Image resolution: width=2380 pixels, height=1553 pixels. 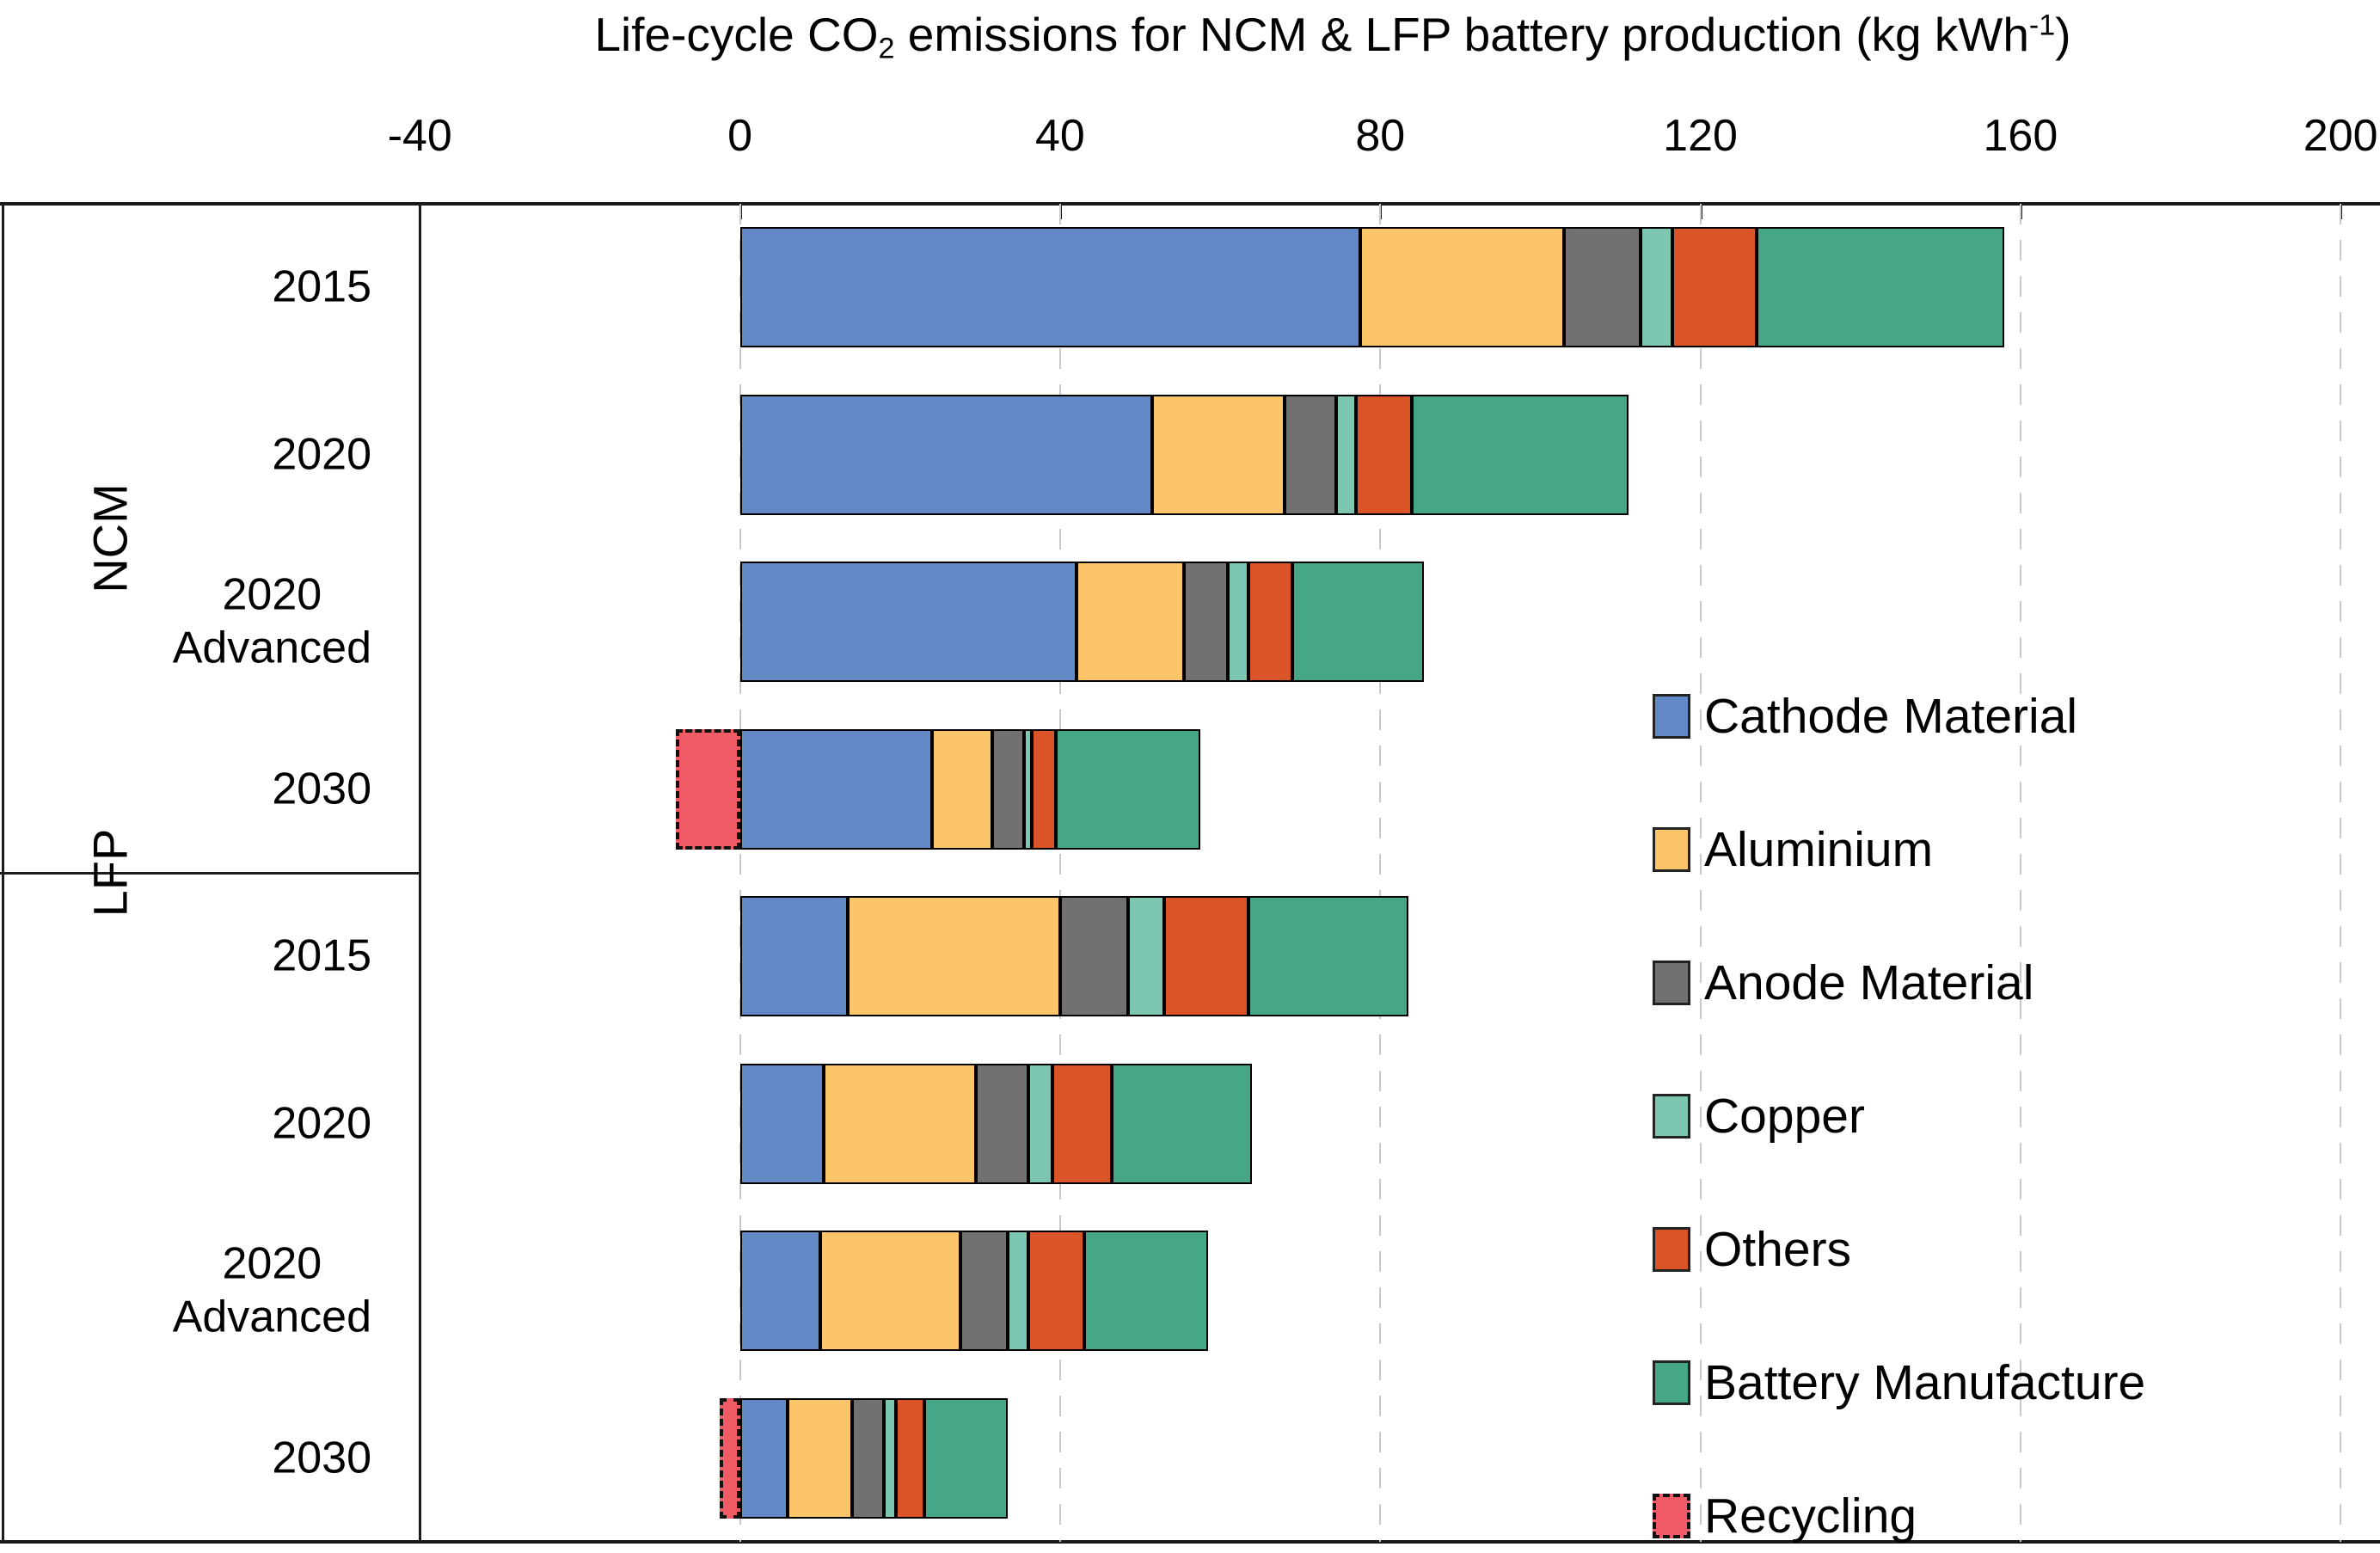 What do you see at coordinates (420, 136) in the screenshot?
I see `x-tick-label: -40` at bounding box center [420, 136].